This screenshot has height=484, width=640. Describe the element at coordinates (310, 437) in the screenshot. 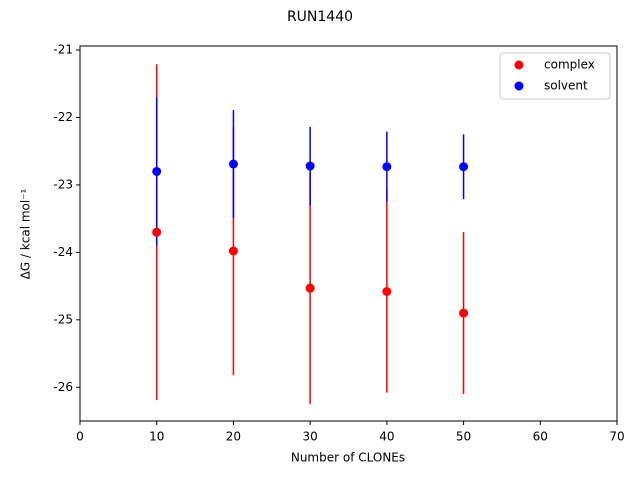

I see `x-tick-label: 30` at that location.